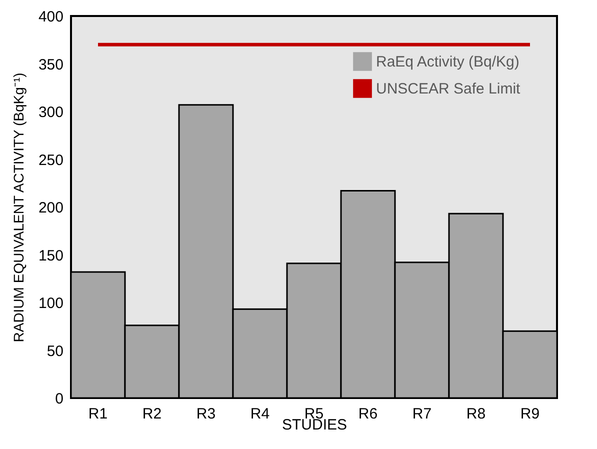 The image size is (597, 449). What do you see at coordinates (51, 255) in the screenshot?
I see `y-tick-label: 150` at bounding box center [51, 255].